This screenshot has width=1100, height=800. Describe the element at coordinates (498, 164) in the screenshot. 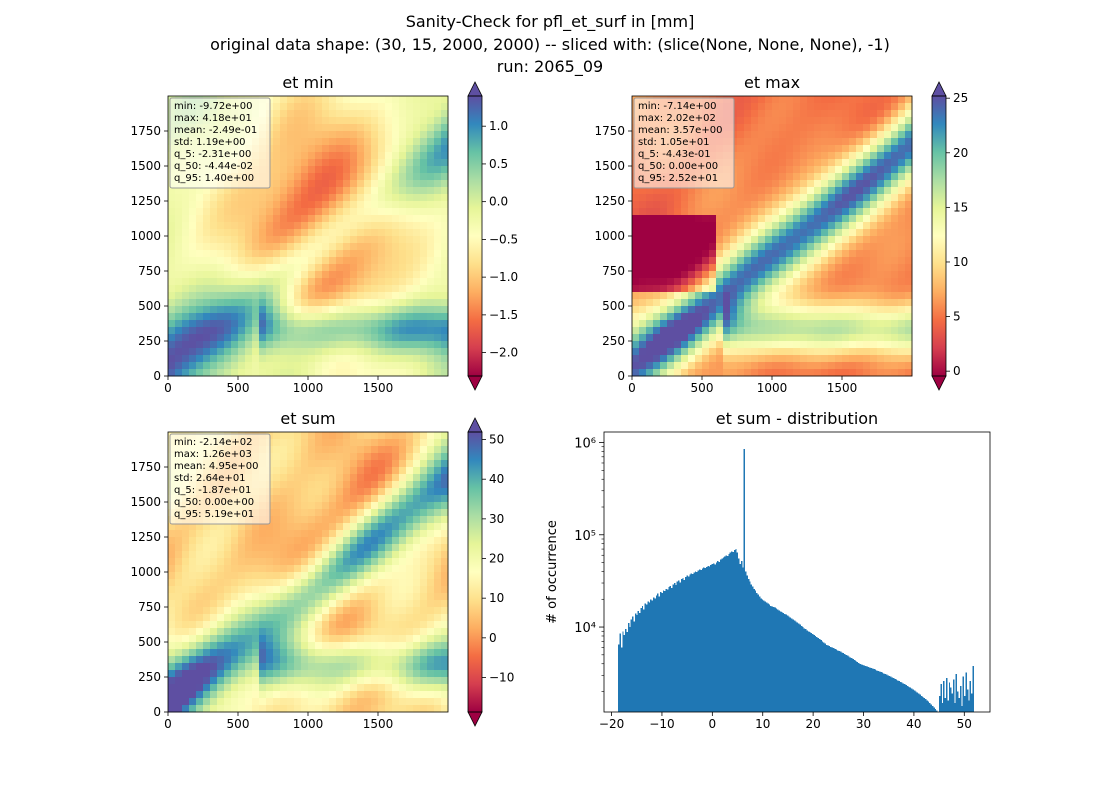

I see `et-min-colorbar-tick-label: 0.5` at that location.